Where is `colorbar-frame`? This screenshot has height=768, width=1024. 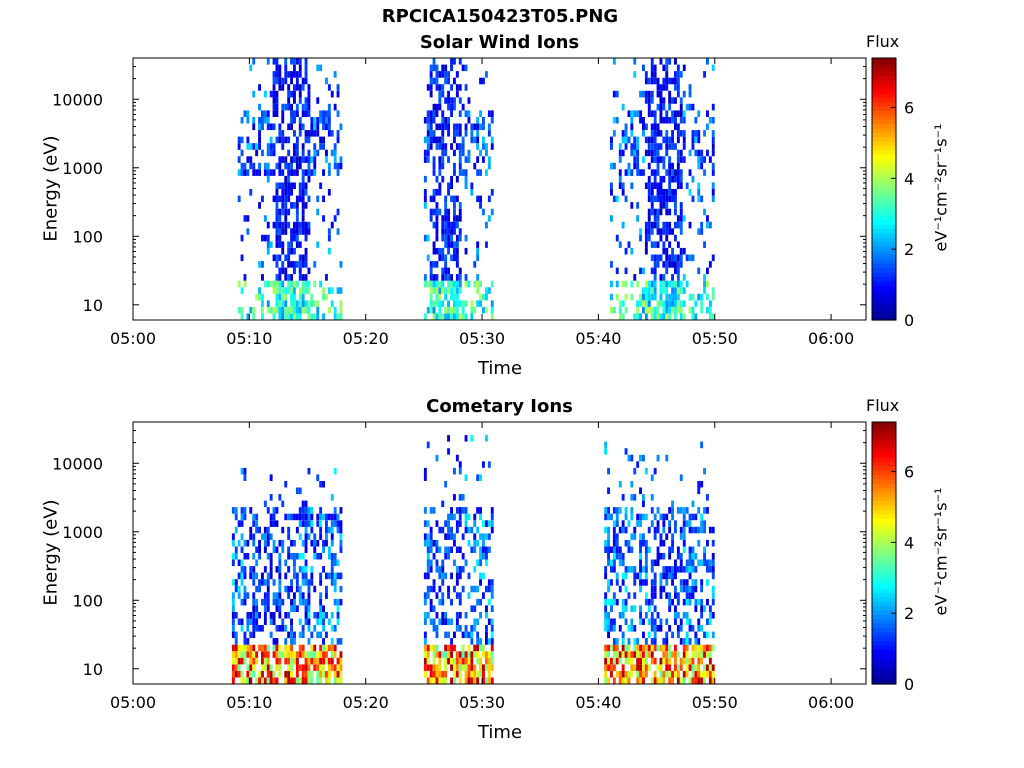
colorbar-frame is located at coordinates (884, 553).